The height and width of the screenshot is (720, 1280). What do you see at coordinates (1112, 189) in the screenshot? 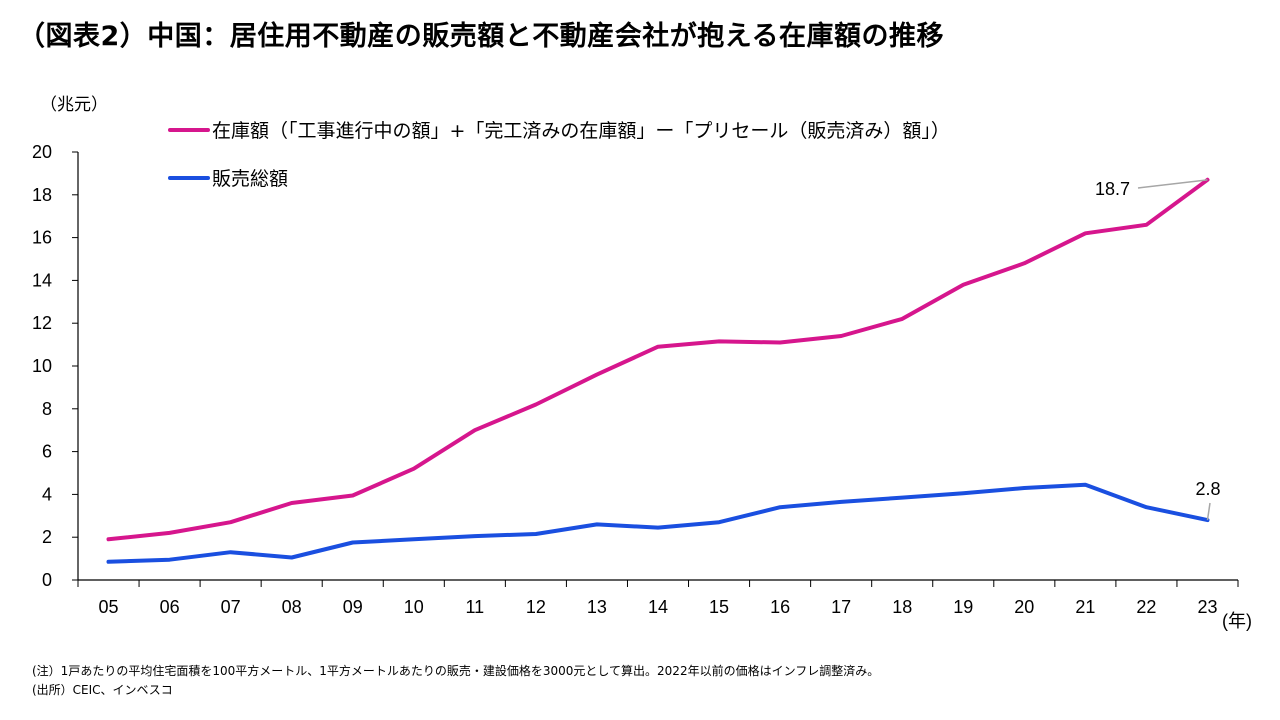
I see `annotation-label: 18.7` at bounding box center [1112, 189].